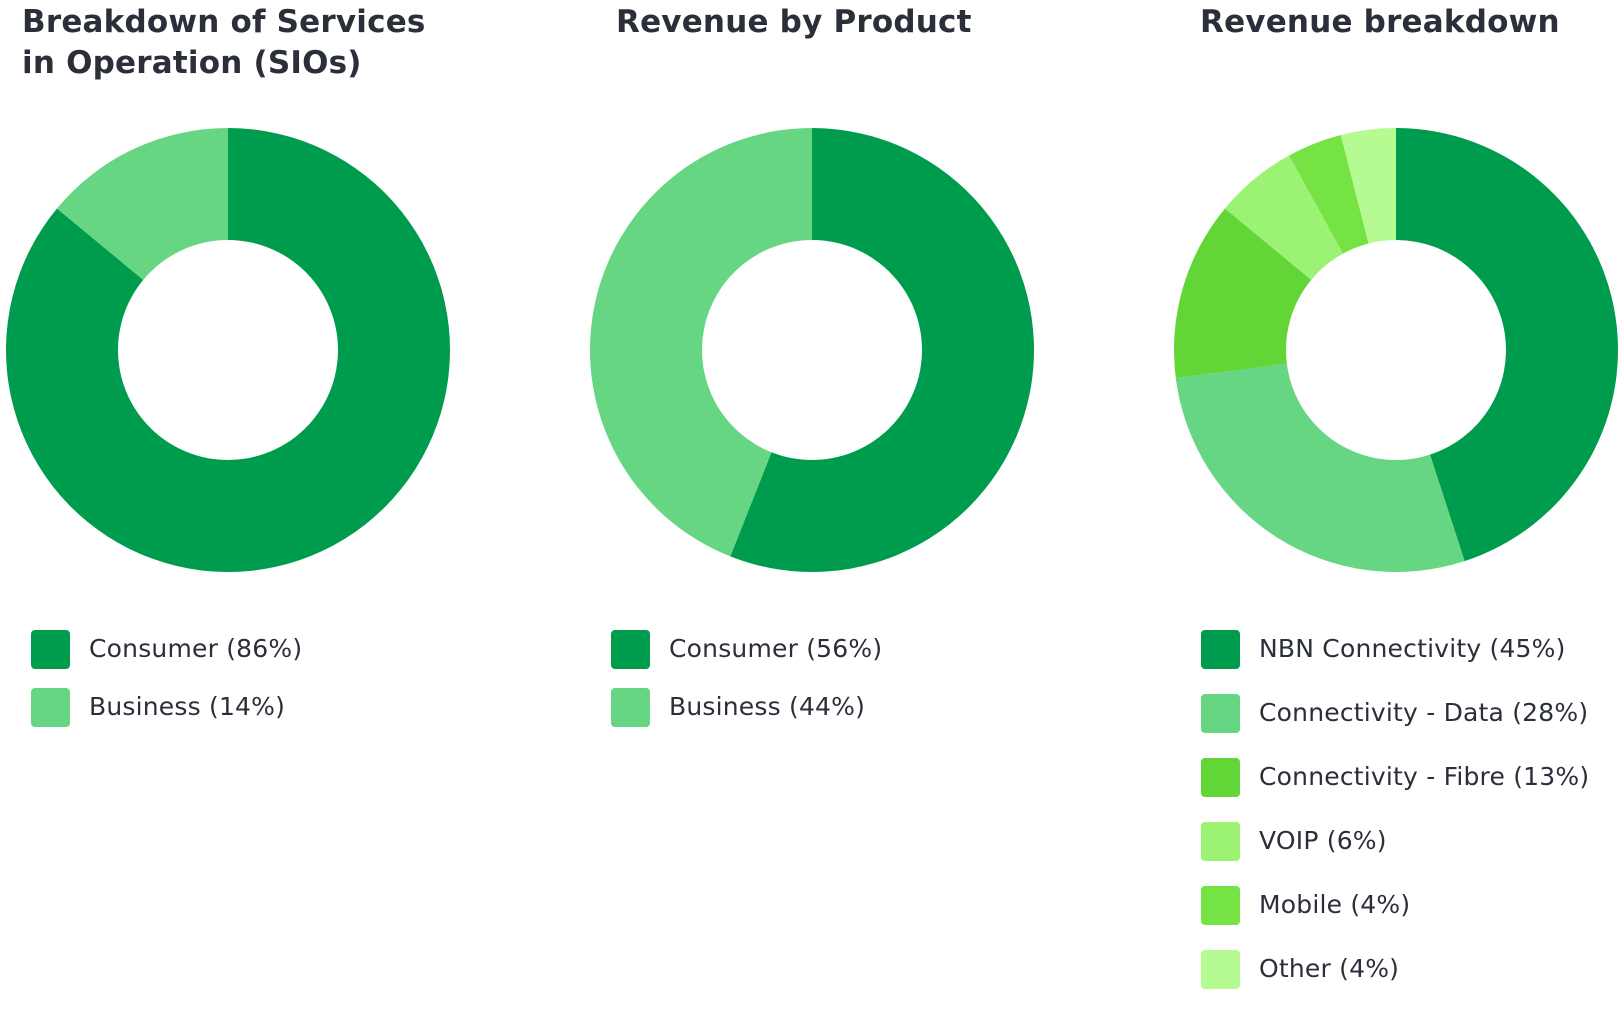  What do you see at coordinates (1243, 293) in the screenshot?
I see `donut-slice-connectivity-fibre` at bounding box center [1243, 293].